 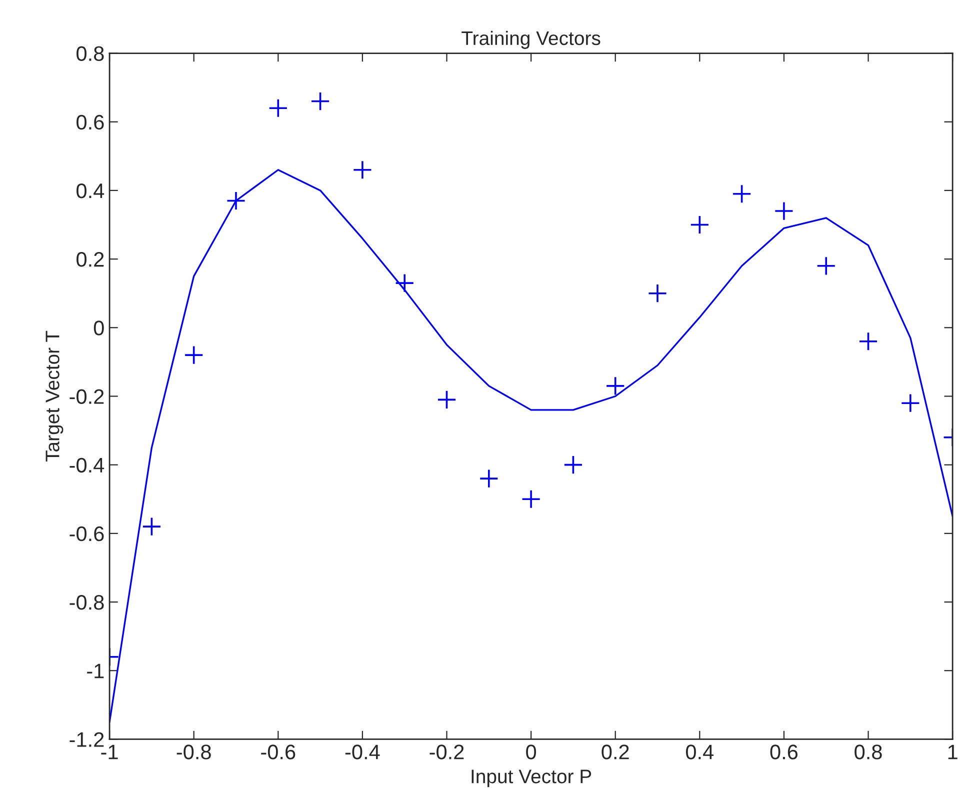 What do you see at coordinates (87, 739) in the screenshot?
I see `y-tick-label: -1.2` at bounding box center [87, 739].